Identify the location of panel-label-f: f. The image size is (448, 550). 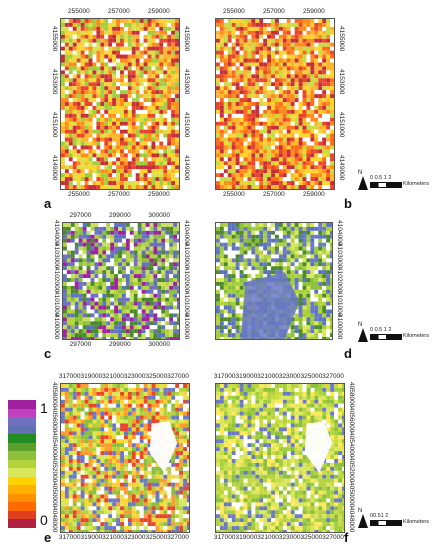
(346, 537).